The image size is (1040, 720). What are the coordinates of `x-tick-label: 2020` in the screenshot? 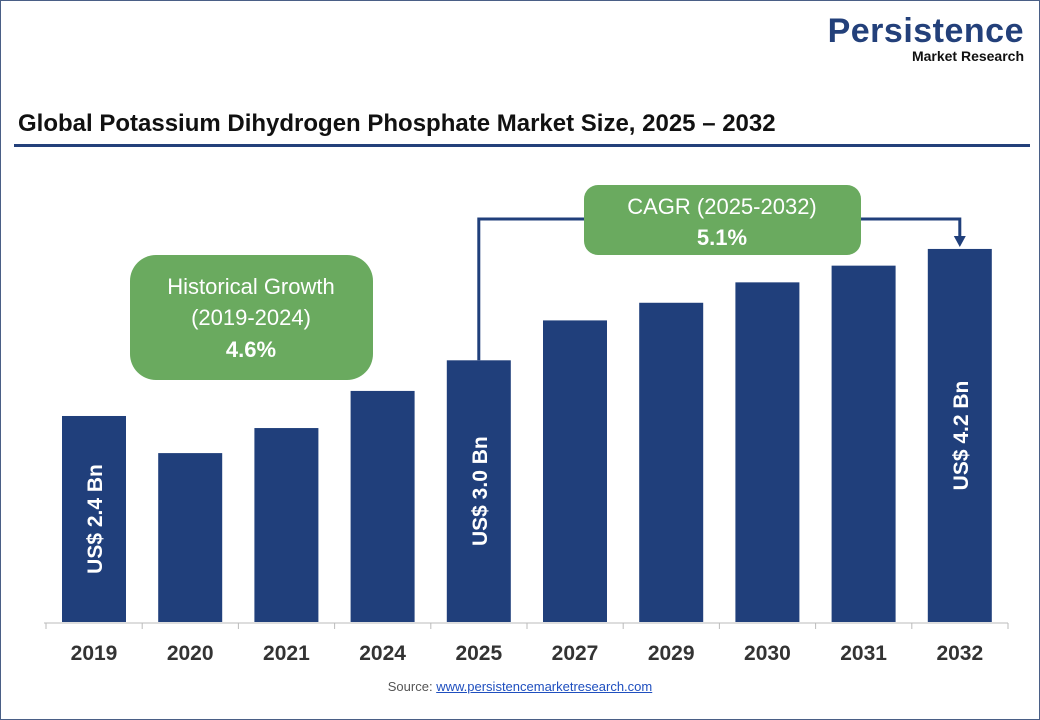 It's located at (190, 653).